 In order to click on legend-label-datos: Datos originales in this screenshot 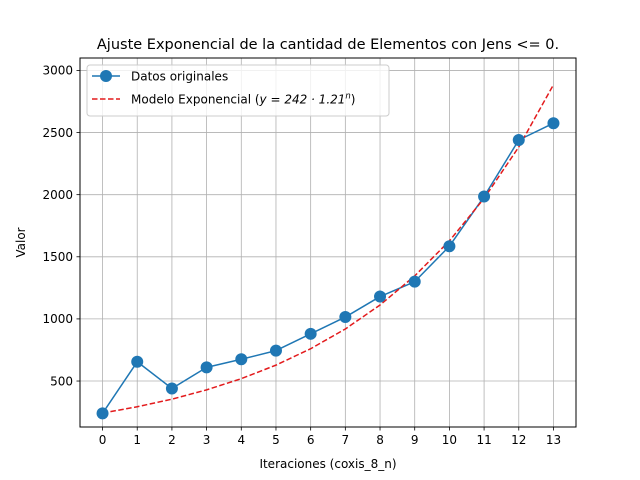, I will do `click(179, 77)`.